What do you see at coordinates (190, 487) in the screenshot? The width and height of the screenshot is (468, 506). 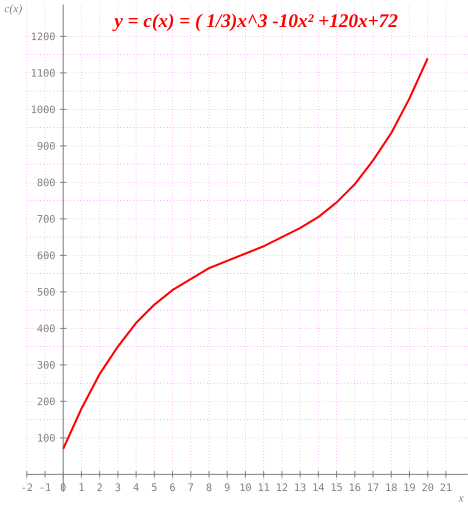 I see `x-tick-label: 7` at bounding box center [190, 487].